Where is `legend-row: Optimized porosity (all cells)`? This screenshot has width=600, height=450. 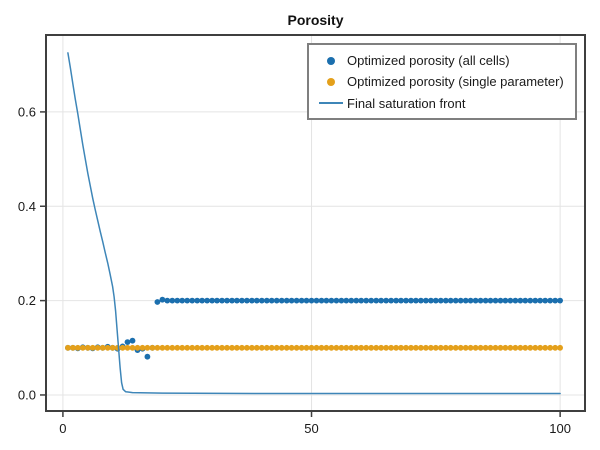
legend-row: Optimized porosity (all cells) is located at coordinates (441, 60).